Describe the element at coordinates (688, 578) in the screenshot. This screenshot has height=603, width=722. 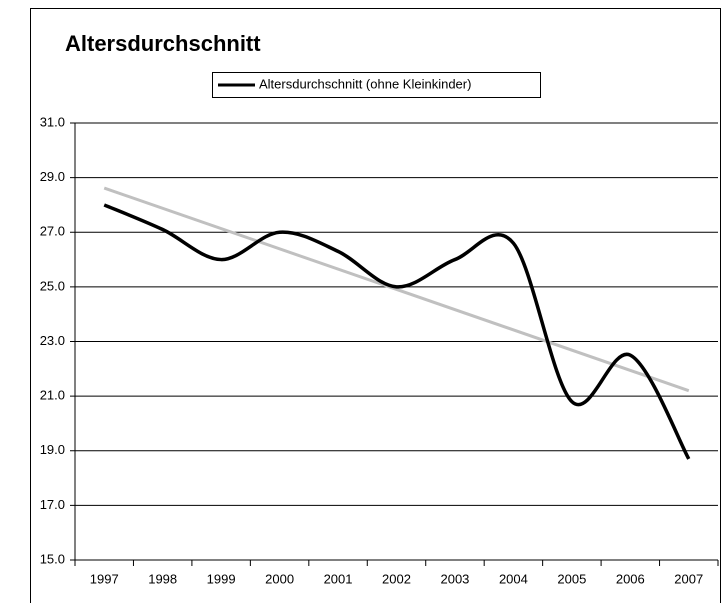
I see `x-tick-label: 2007` at that location.